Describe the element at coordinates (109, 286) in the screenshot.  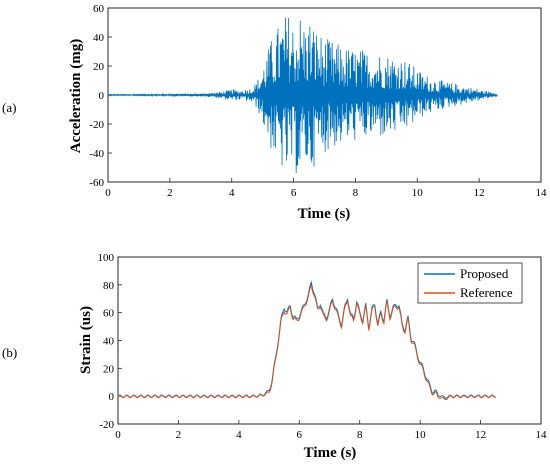
I see `y-tick-label: 80` at that location.